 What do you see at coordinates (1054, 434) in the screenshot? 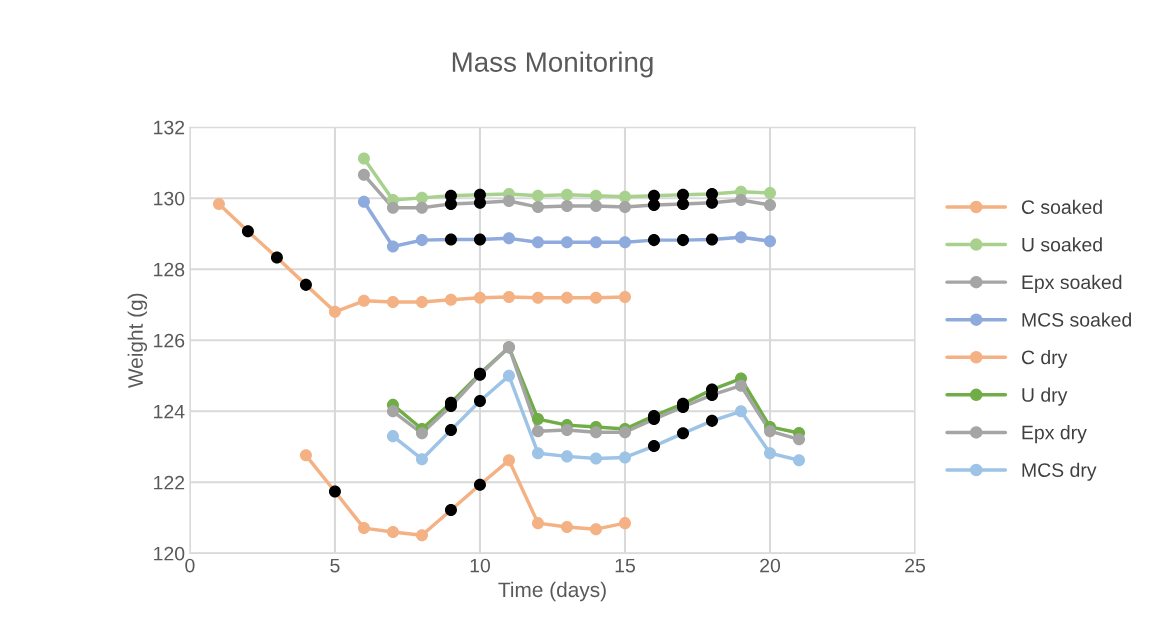
I see `legend-label: Epx dry` at bounding box center [1054, 434].